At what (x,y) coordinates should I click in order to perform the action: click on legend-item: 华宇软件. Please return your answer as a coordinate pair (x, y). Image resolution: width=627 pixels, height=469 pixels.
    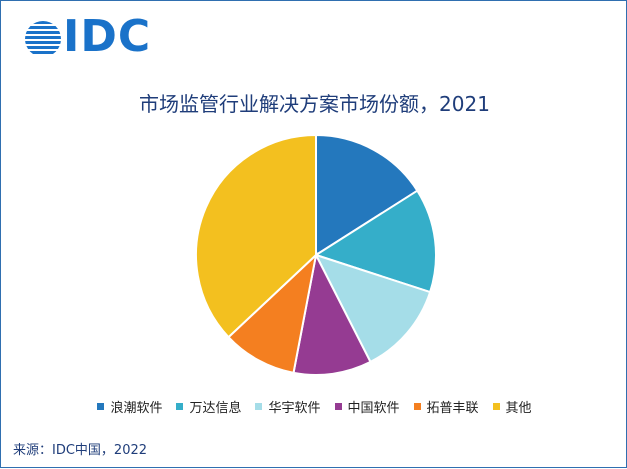
    Looking at the image, I should click on (288, 406).